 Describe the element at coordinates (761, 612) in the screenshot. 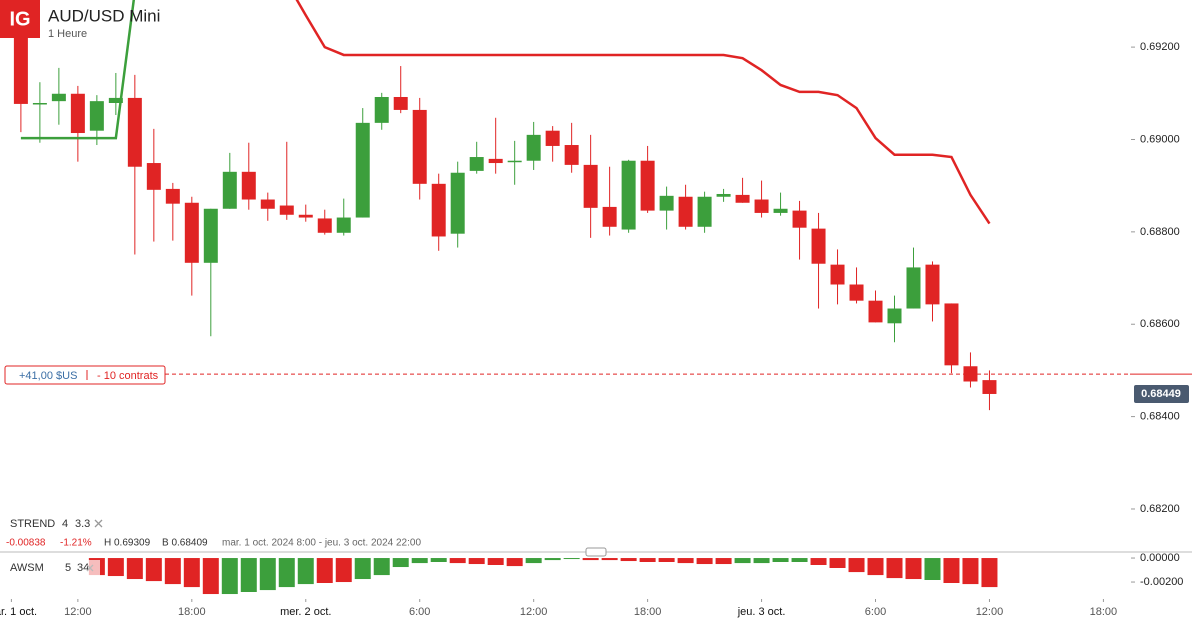

I see `x-tick-label: jeu. 3 oct.` at that location.